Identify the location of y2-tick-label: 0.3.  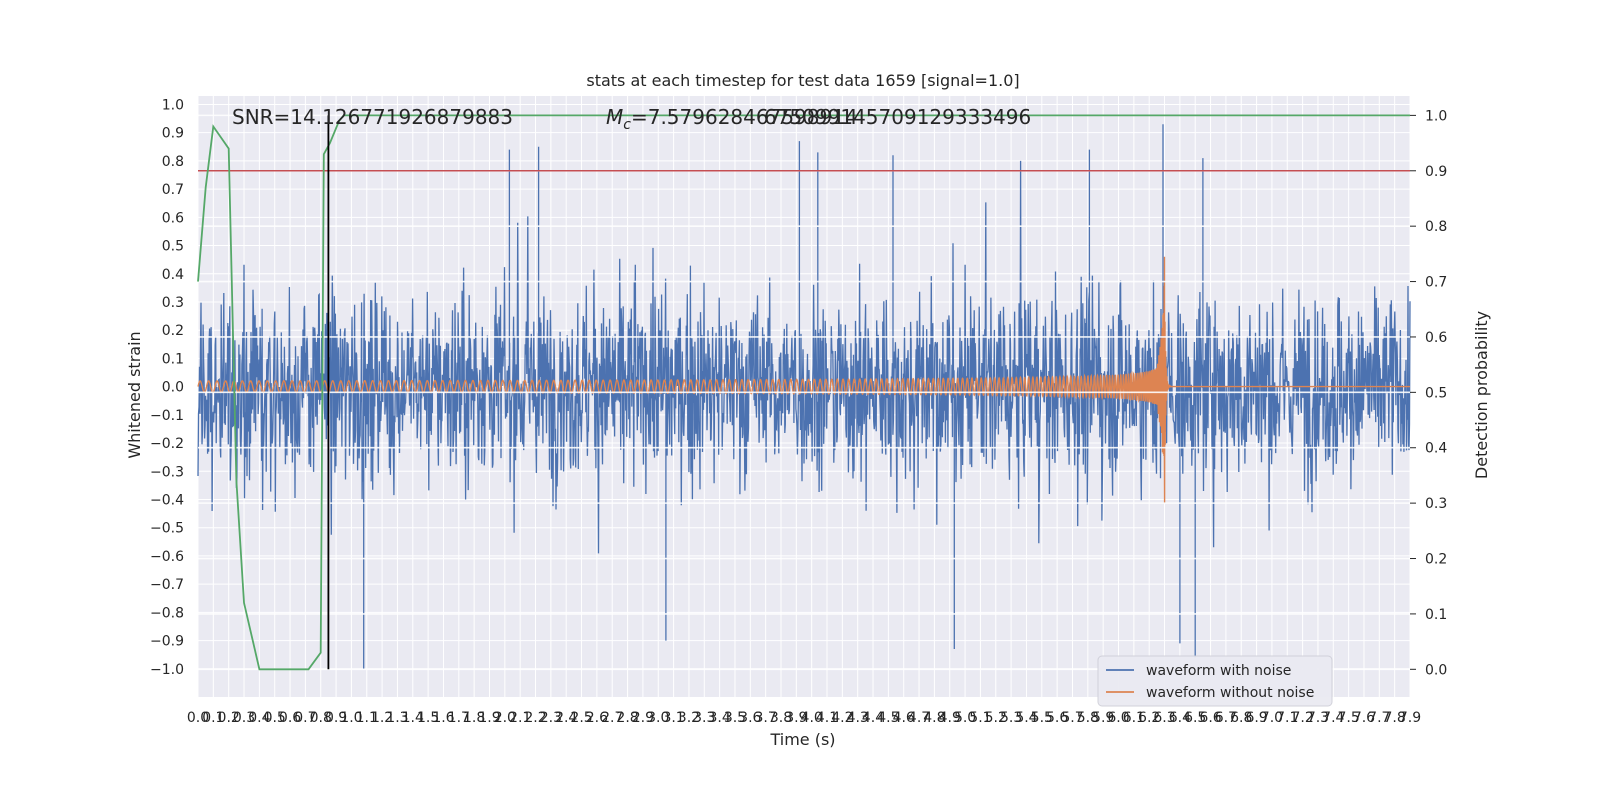
(1436, 504).